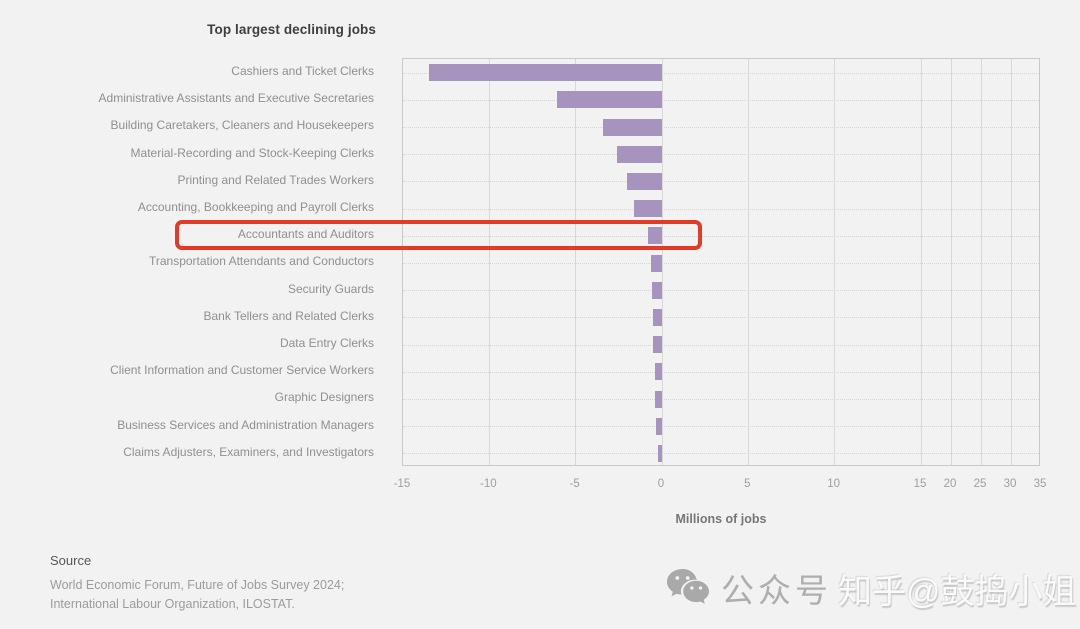  Describe the element at coordinates (488, 484) in the screenshot. I see `x-tick-label: -10` at that location.